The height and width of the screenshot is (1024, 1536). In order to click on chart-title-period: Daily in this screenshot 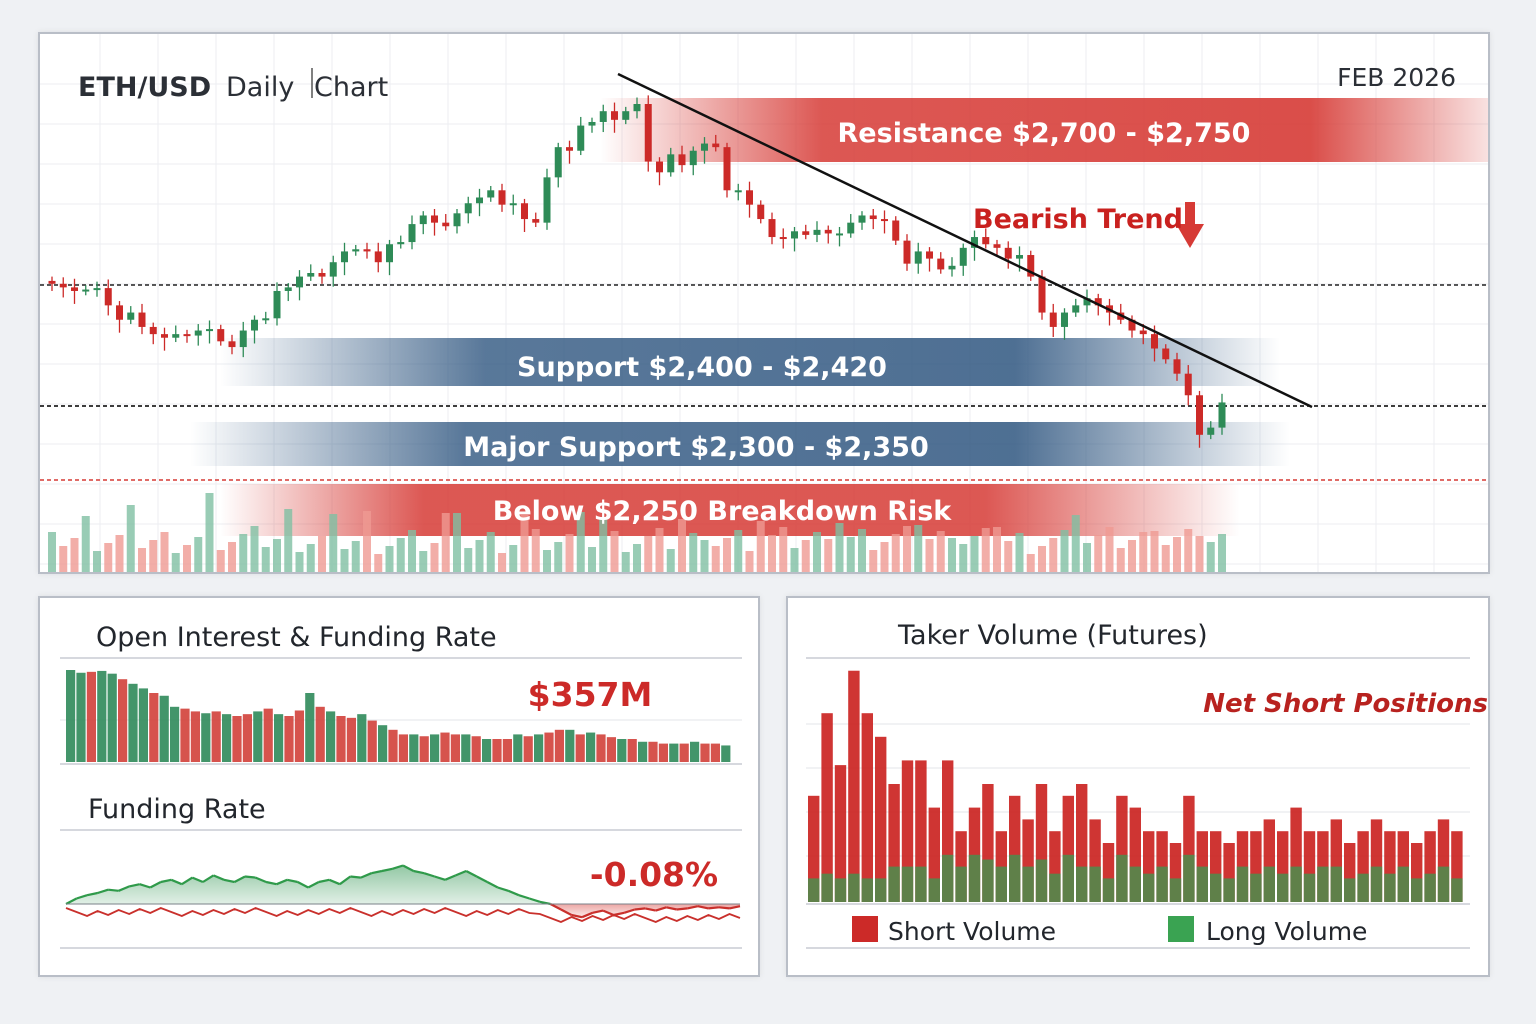, I will do `click(260, 87)`.